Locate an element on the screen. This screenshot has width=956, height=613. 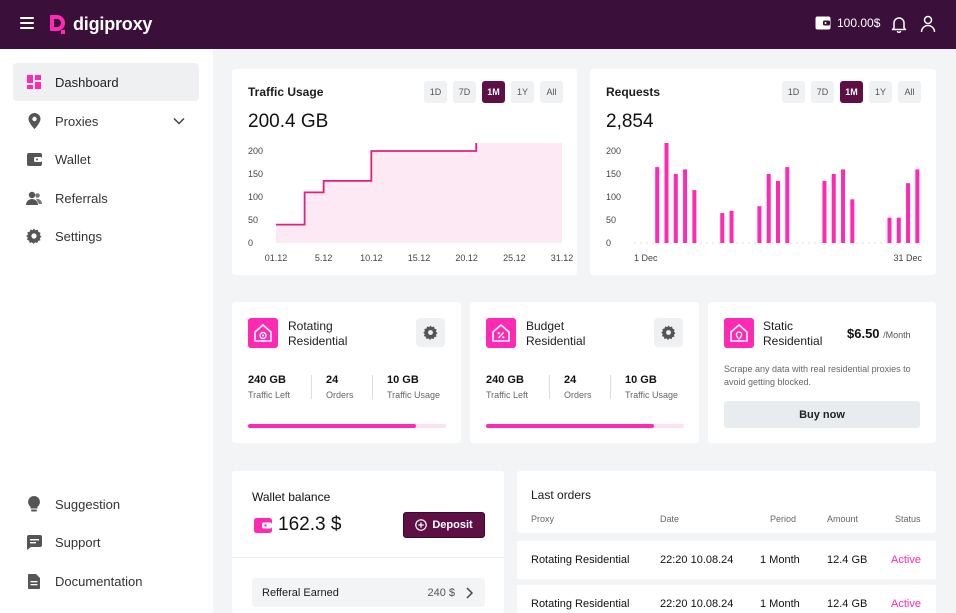
logo-text: digiproxy is located at coordinates (113, 23).